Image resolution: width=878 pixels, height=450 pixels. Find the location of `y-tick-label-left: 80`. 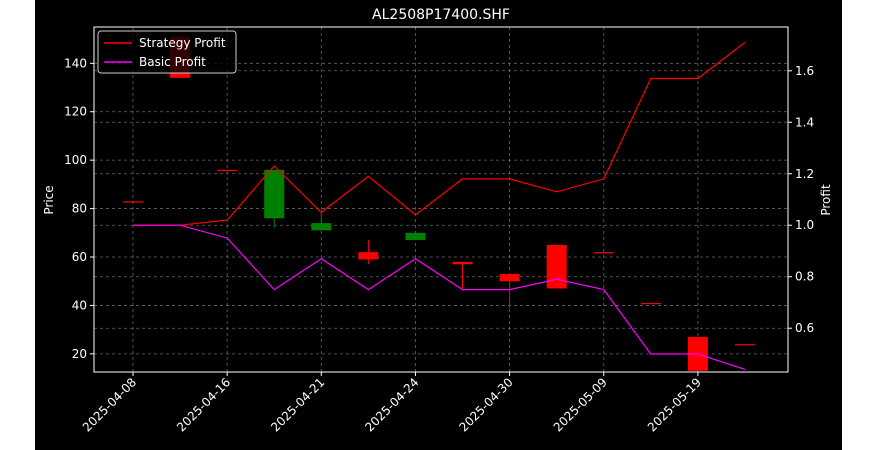

y-tick-label-left: 80 is located at coordinates (79, 209).